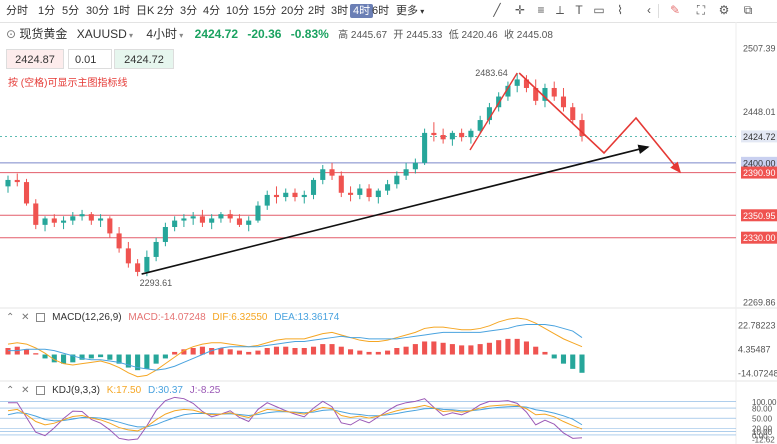 This screenshot has width=777, height=444. Describe the element at coordinates (748, 10) in the screenshot. I see `screenshot-icon: ⧉` at that location.